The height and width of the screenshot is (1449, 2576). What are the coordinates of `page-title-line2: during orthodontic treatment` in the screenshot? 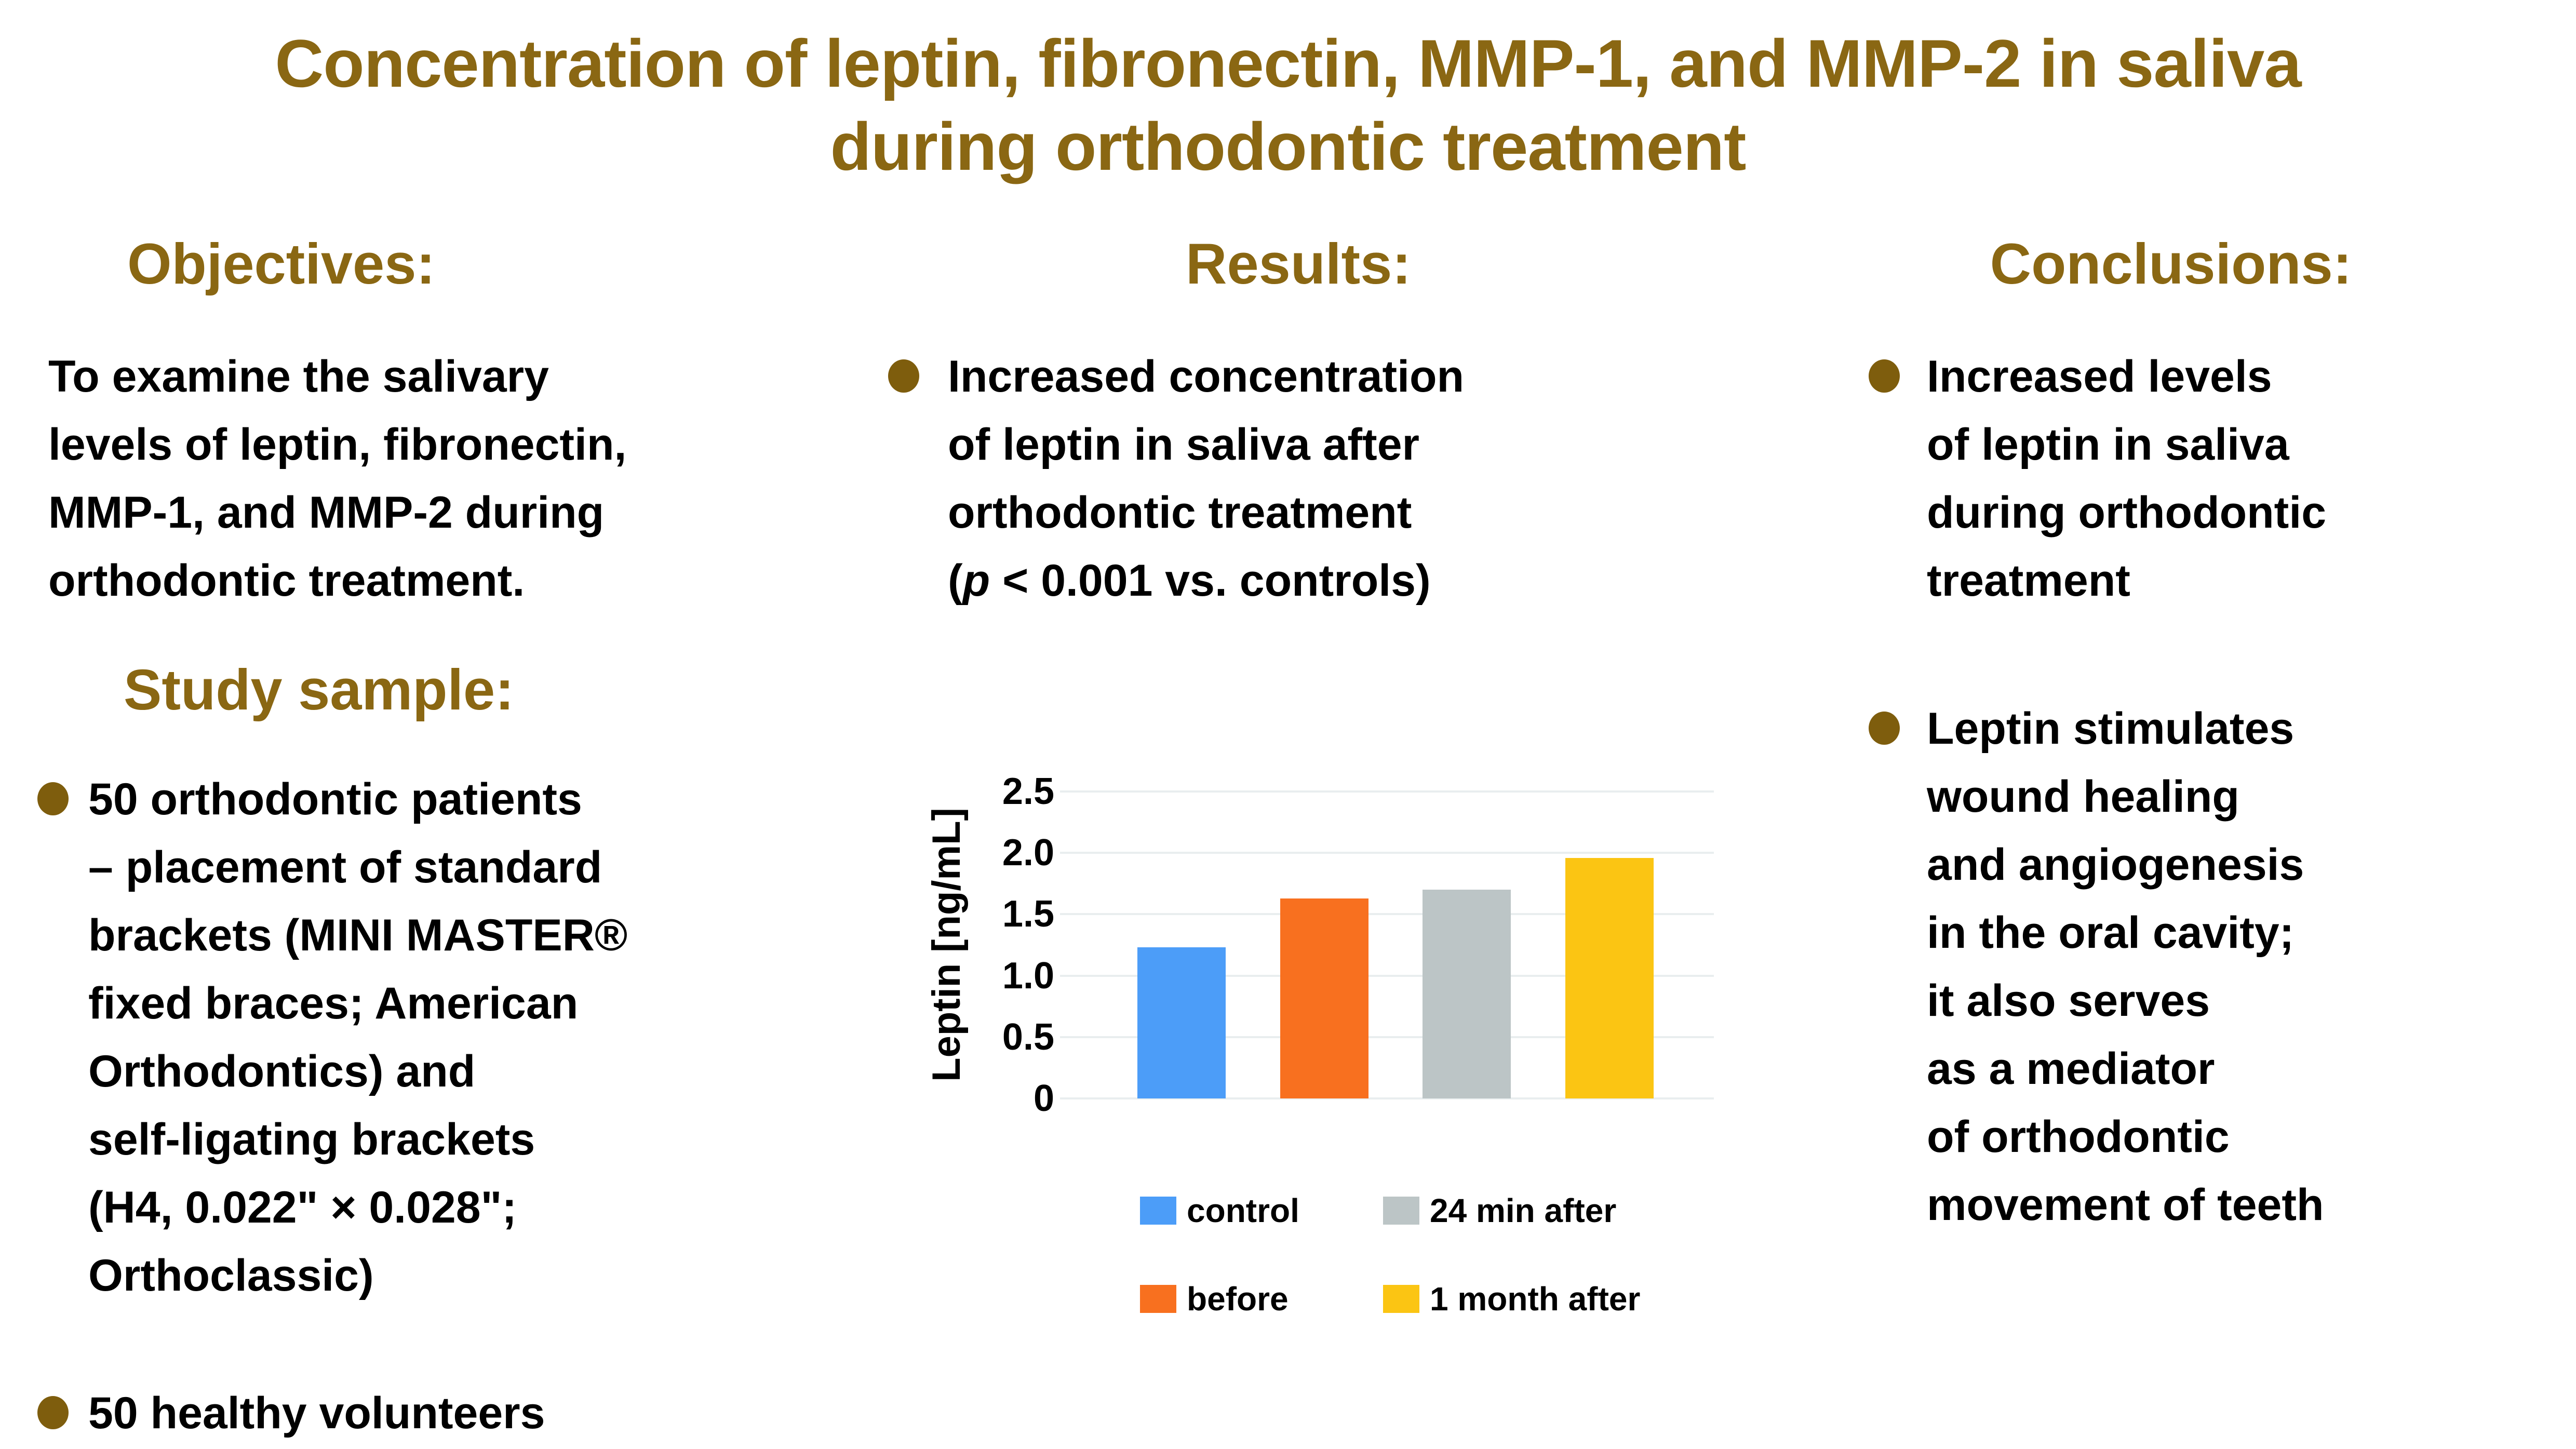 It's located at (1289, 147).